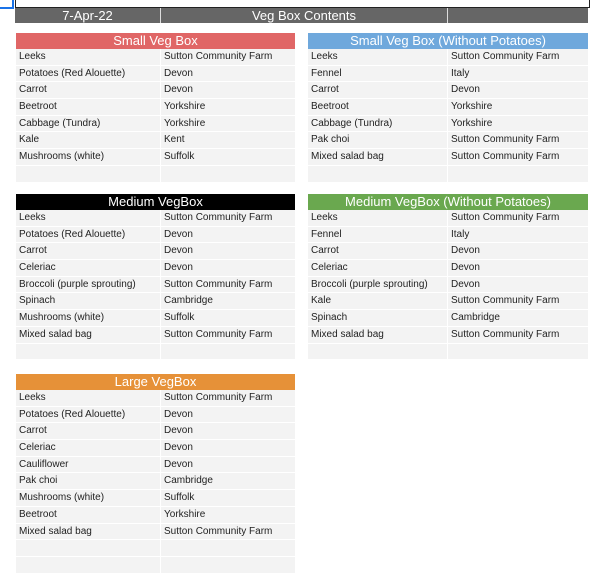 The width and height of the screenshot is (600, 588). Describe the element at coordinates (88, 15) in the screenshot. I see `date-cell: 7-Apr-22` at that location.